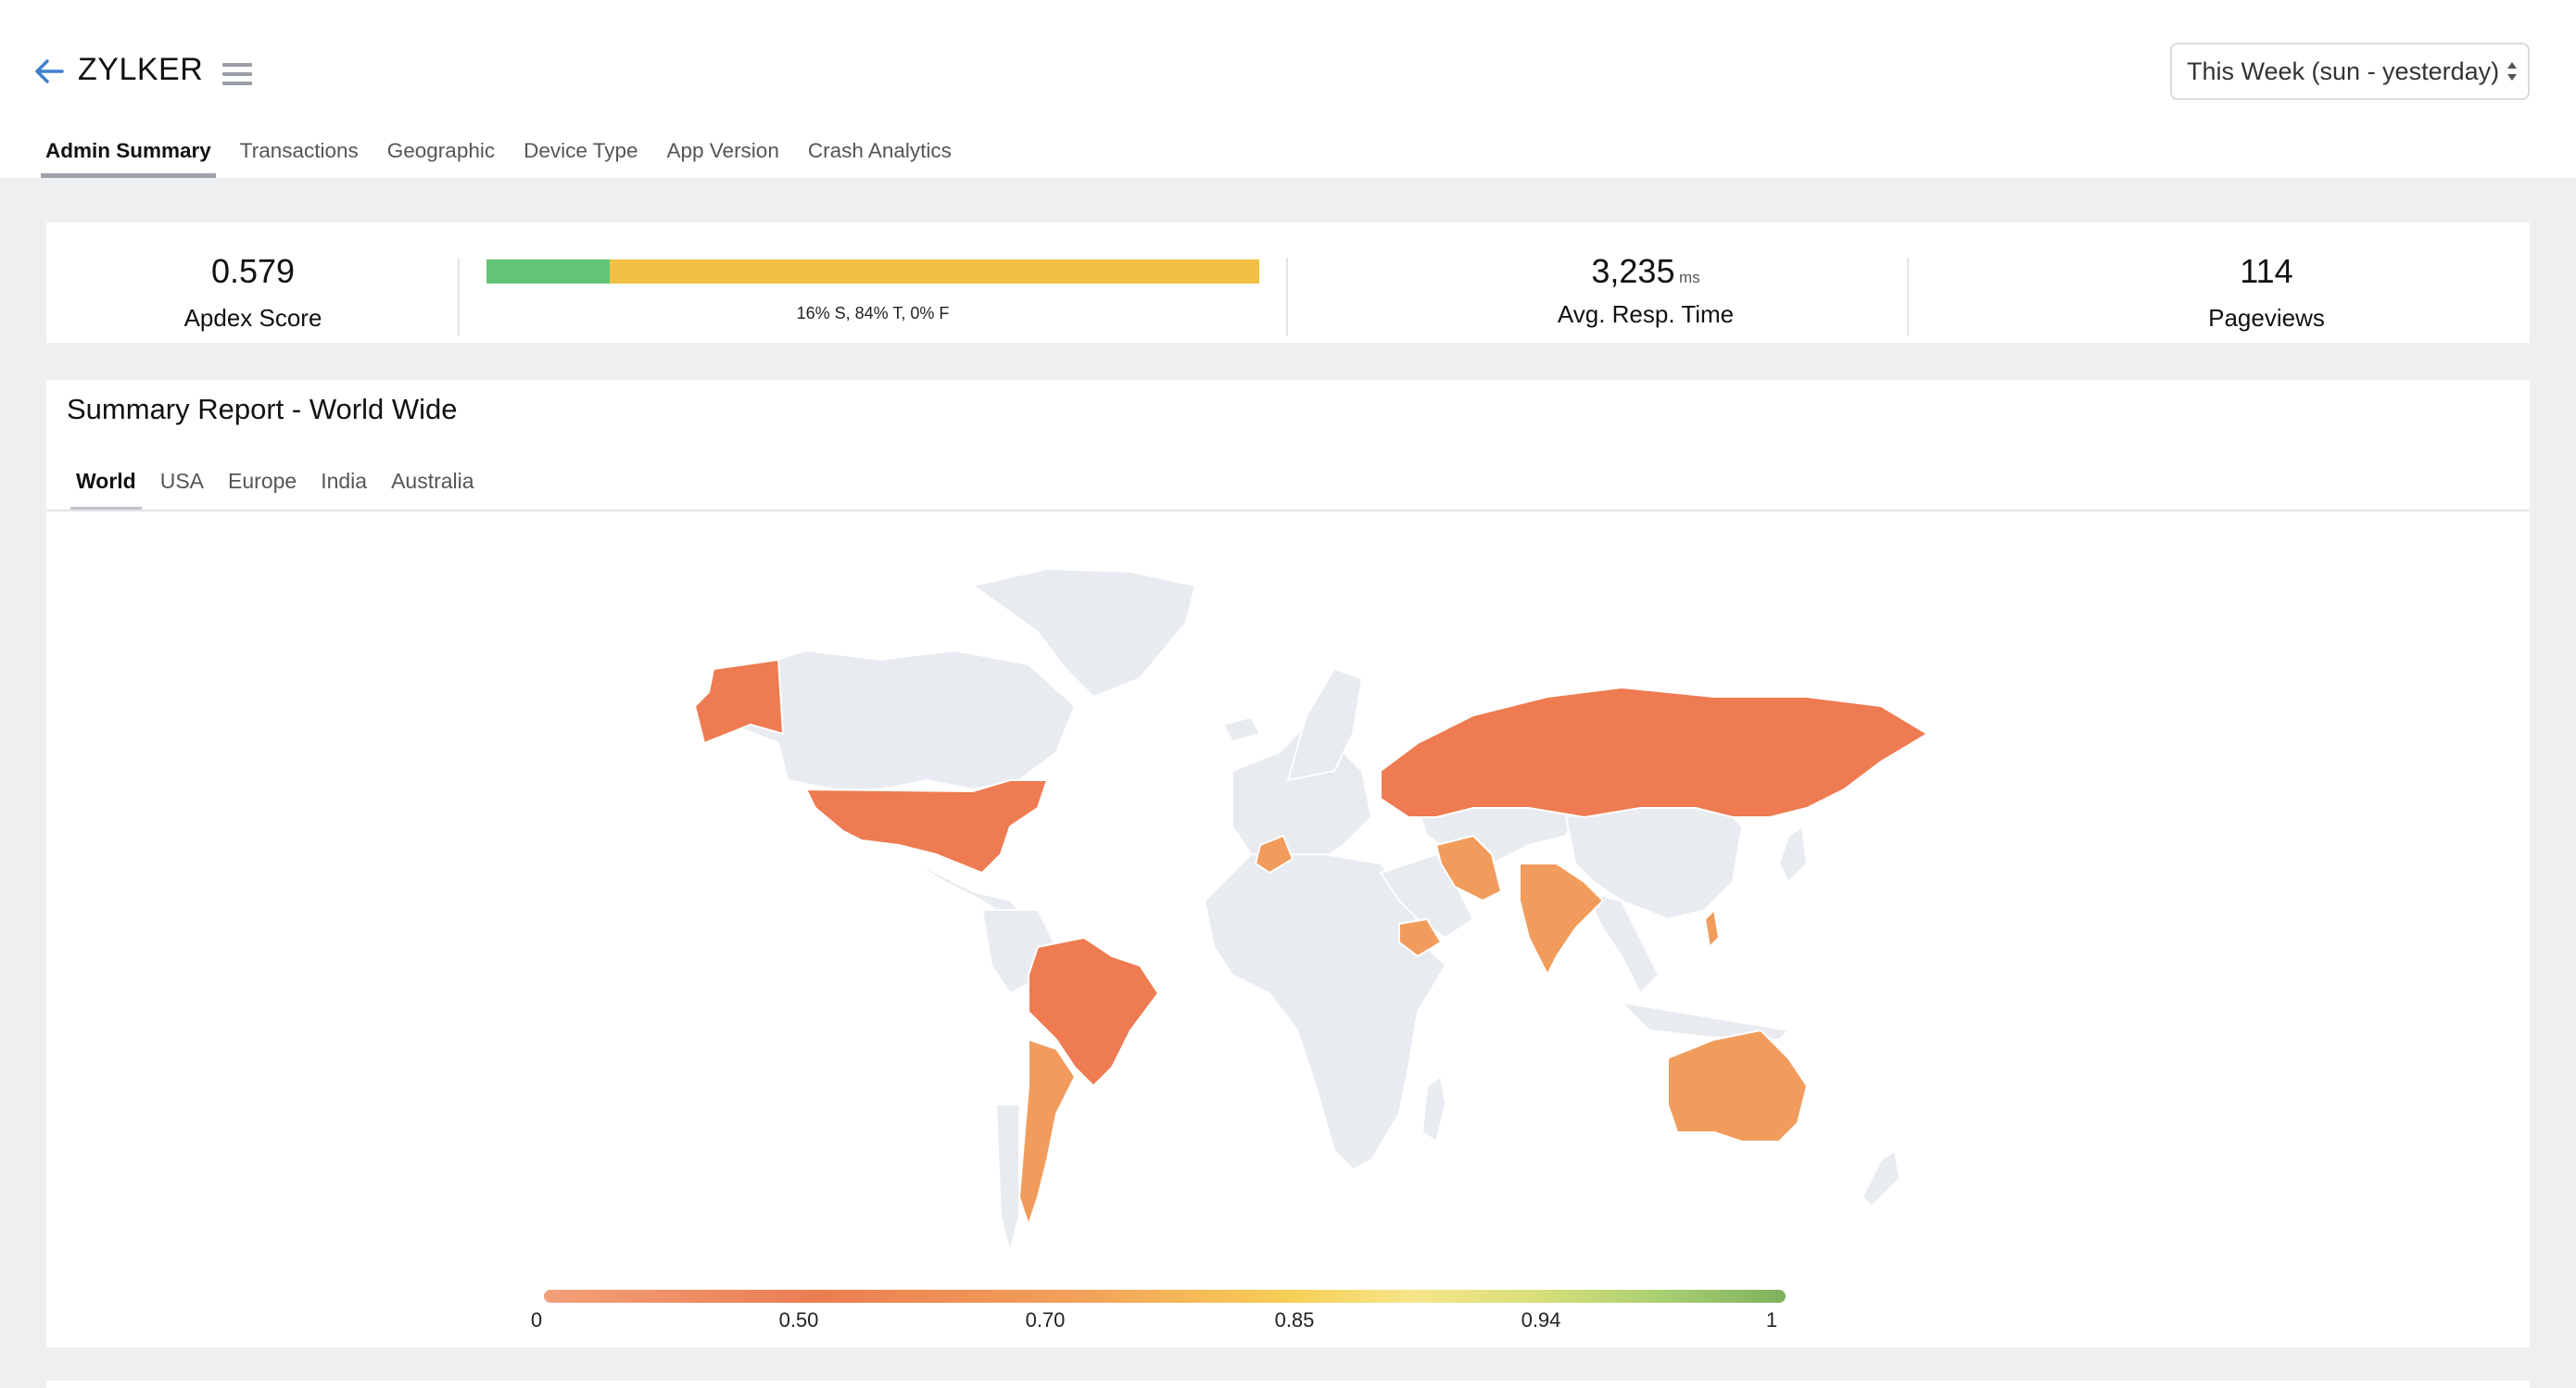 The height and width of the screenshot is (1388, 2576). Describe the element at coordinates (548, 271) in the screenshot. I see `apdex-satisfied-segment` at that location.